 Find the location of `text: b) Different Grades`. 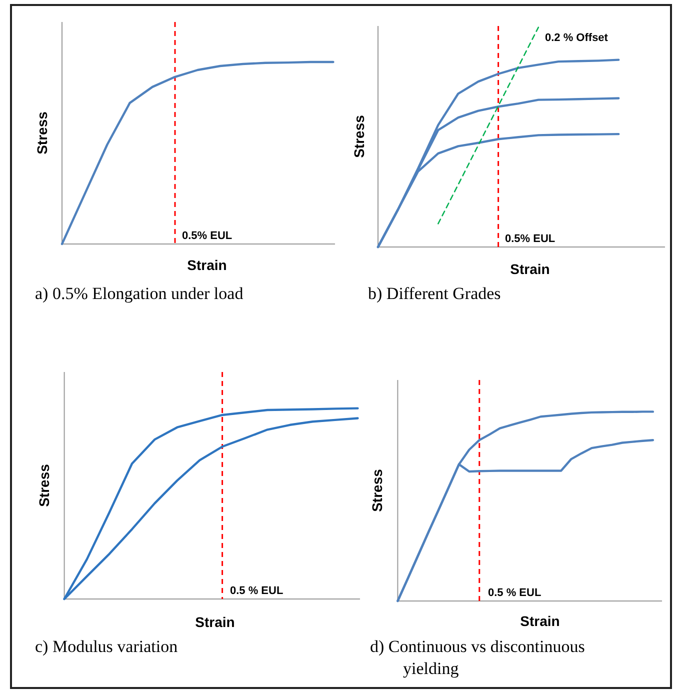

text: b) Different Grades is located at coordinates (434, 293).